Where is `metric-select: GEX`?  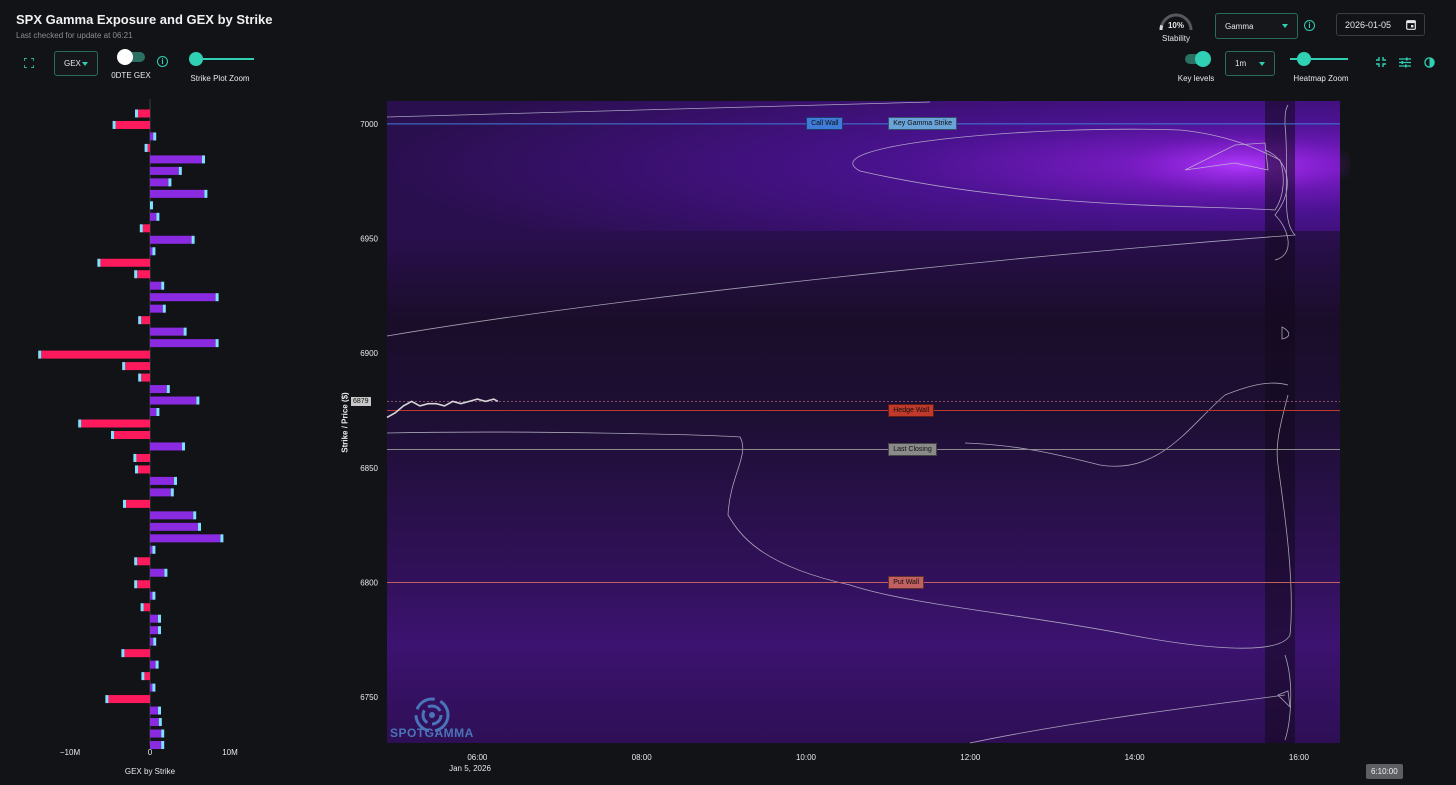
metric-select: GEX is located at coordinates (76, 63).